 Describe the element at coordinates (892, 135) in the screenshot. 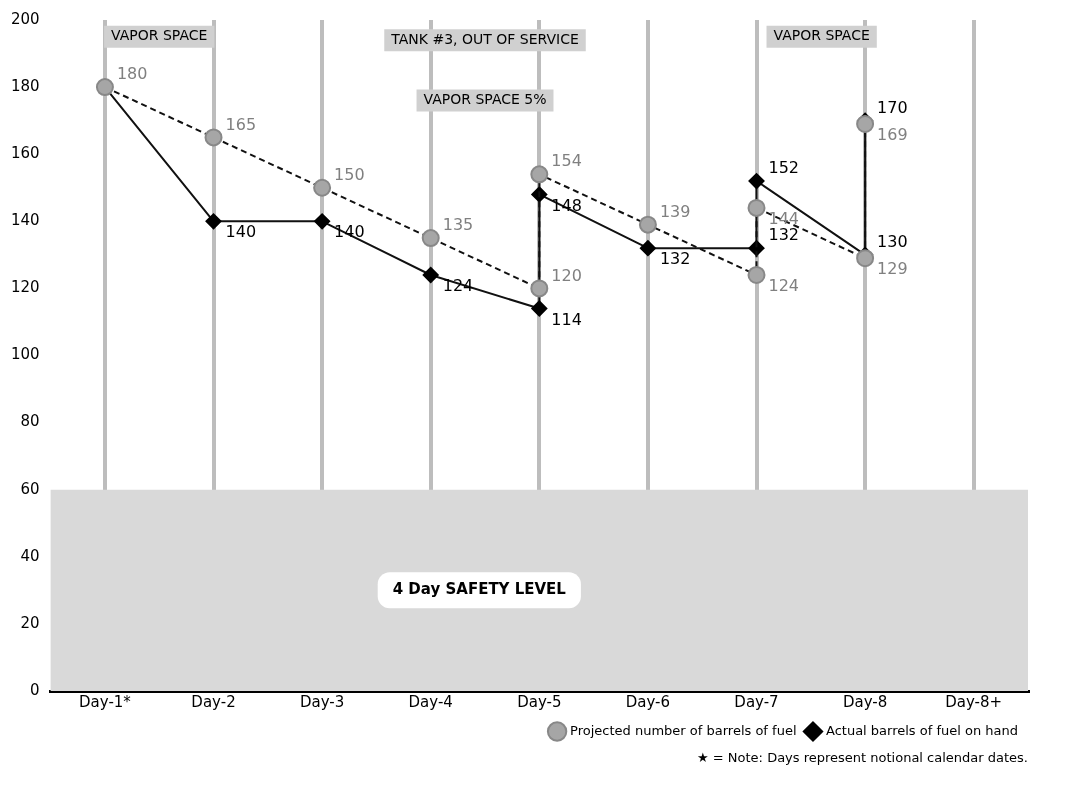

I see `data-label: 169` at that location.